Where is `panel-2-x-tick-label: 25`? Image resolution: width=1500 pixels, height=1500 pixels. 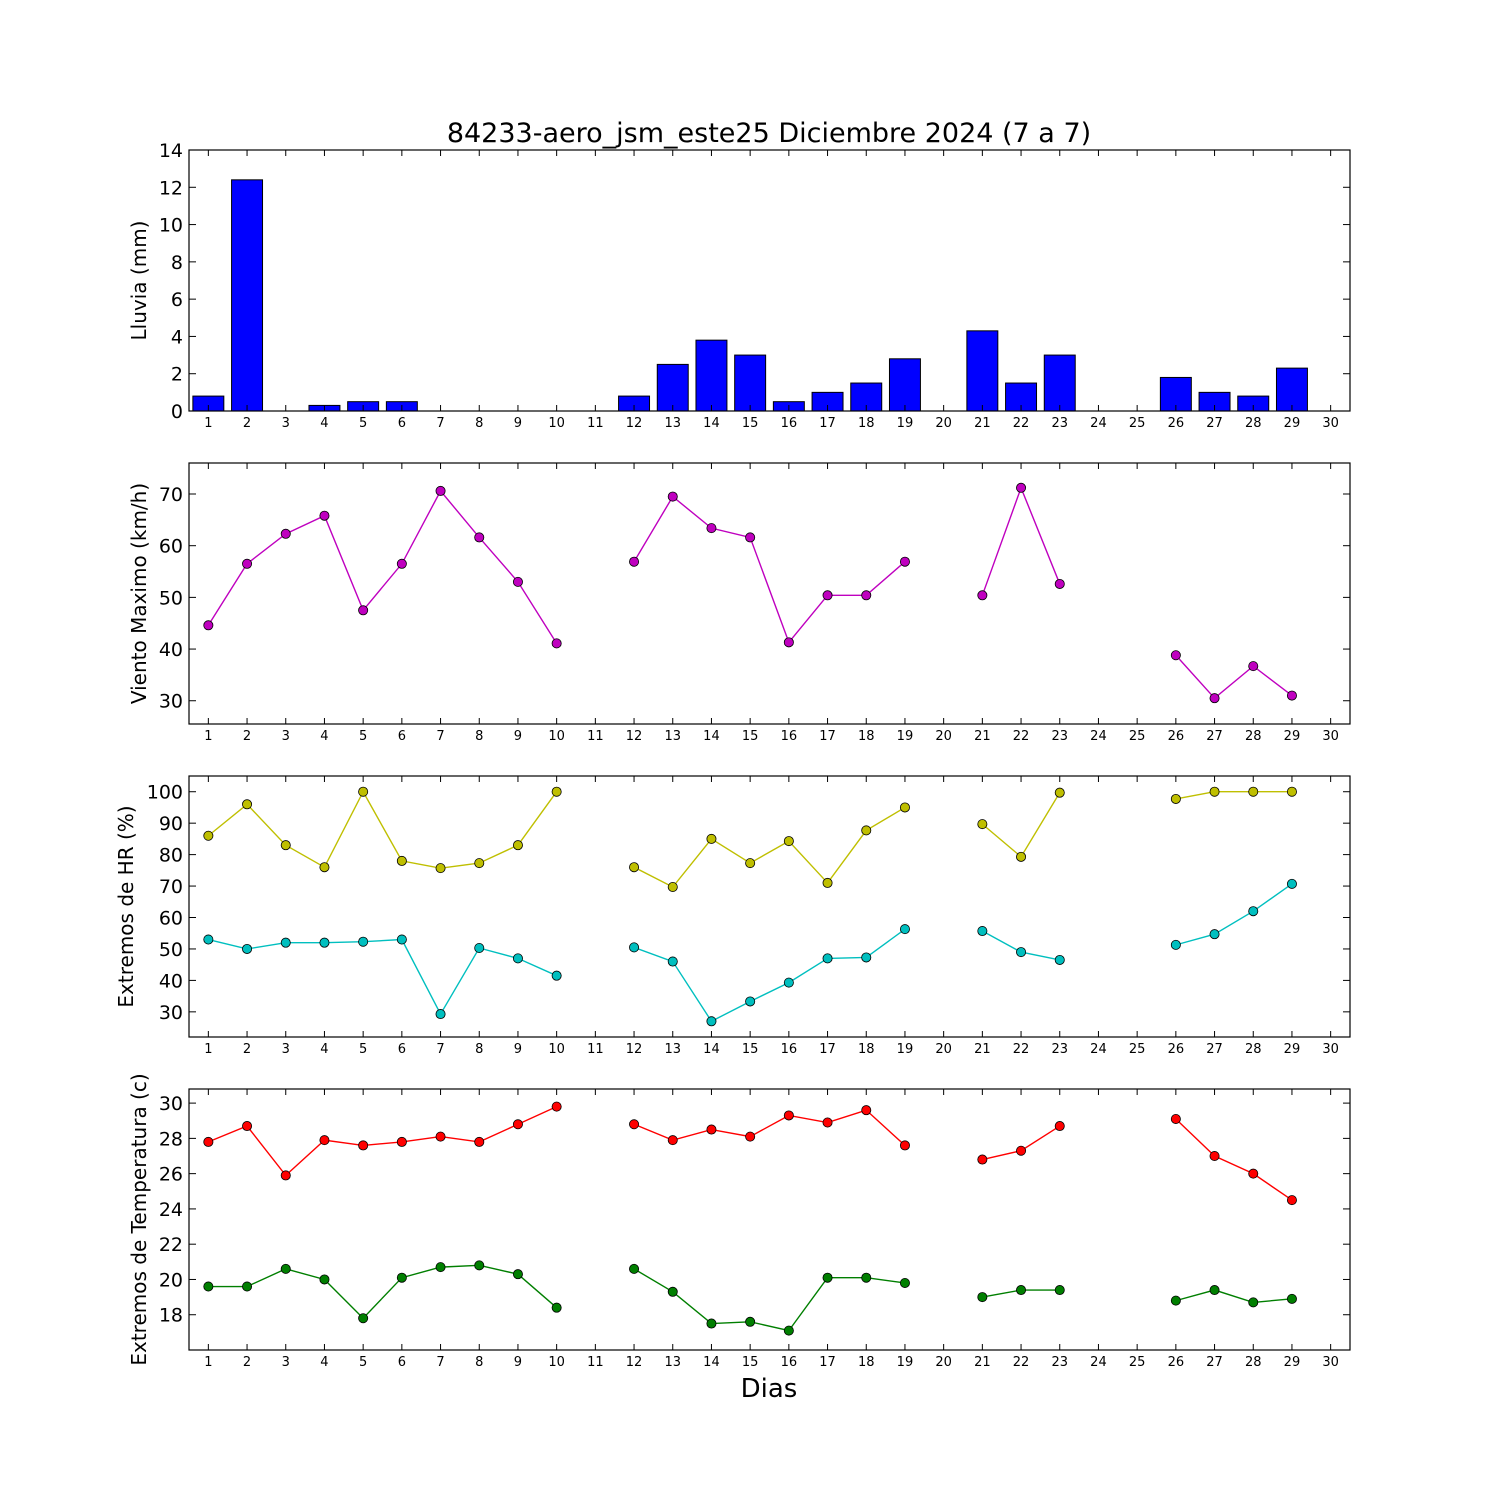 panel-2-x-tick-label: 25 is located at coordinates (1137, 736).